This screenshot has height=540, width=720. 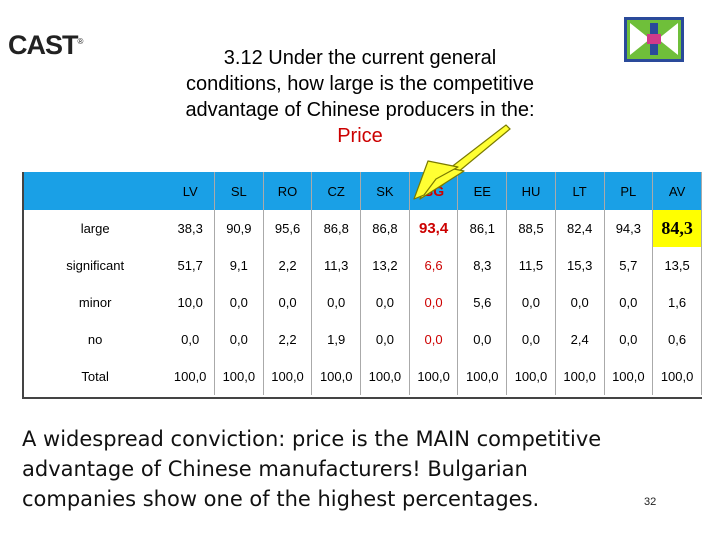 What do you see at coordinates (95, 228) in the screenshot?
I see `row-label: large` at bounding box center [95, 228].